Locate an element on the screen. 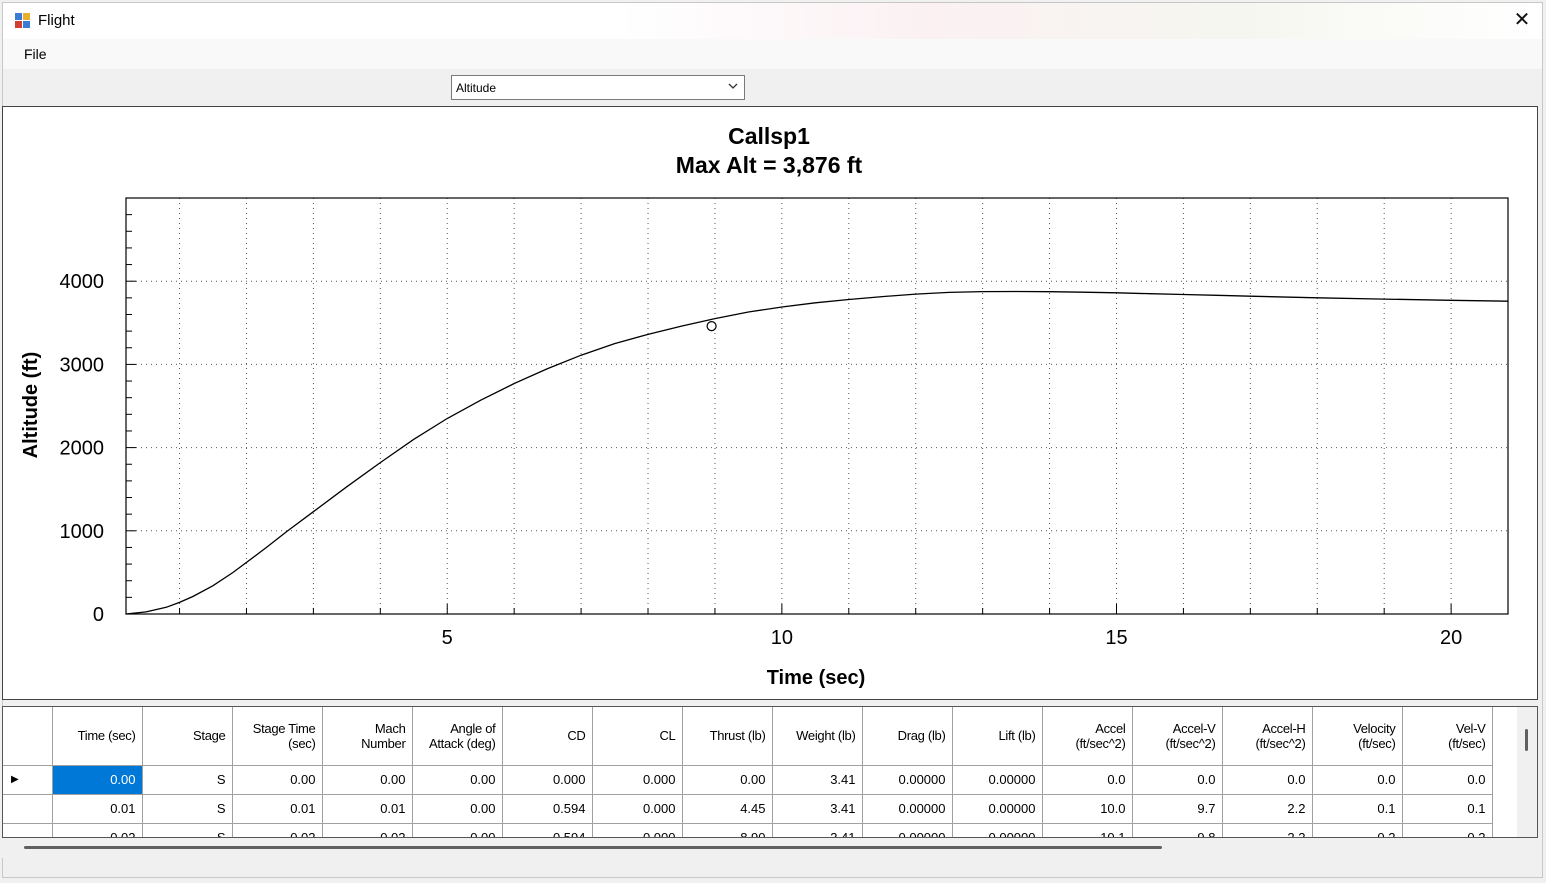 Image resolution: width=1546 pixels, height=883 pixels. column-header: Thrust (lb) is located at coordinates (727, 736).